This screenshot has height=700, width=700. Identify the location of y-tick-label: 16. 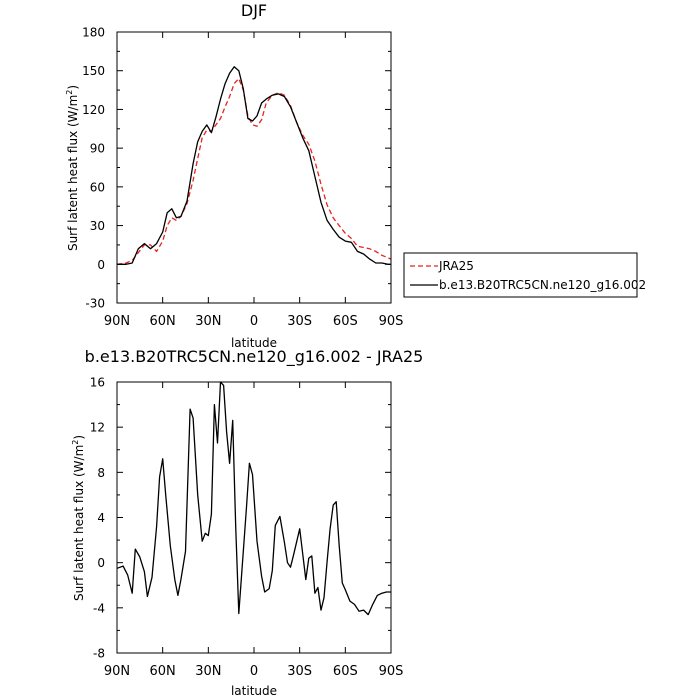
(97, 383).